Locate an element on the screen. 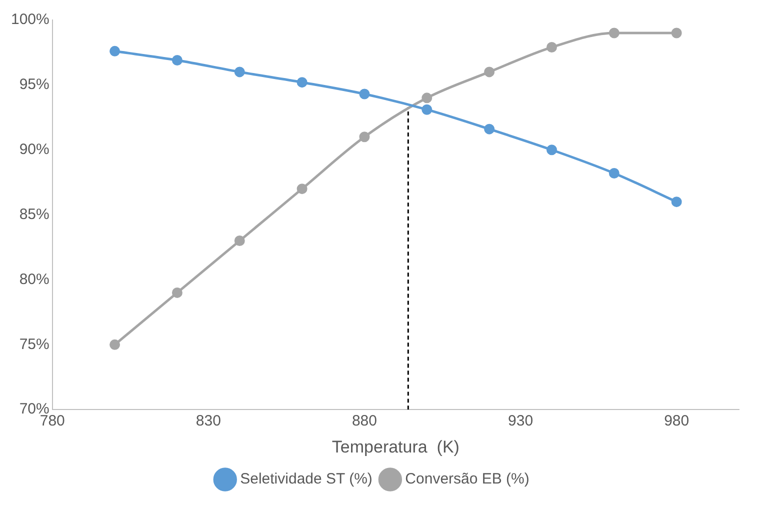 The image size is (767, 505). y-tick-label: 75% is located at coordinates (34, 344).